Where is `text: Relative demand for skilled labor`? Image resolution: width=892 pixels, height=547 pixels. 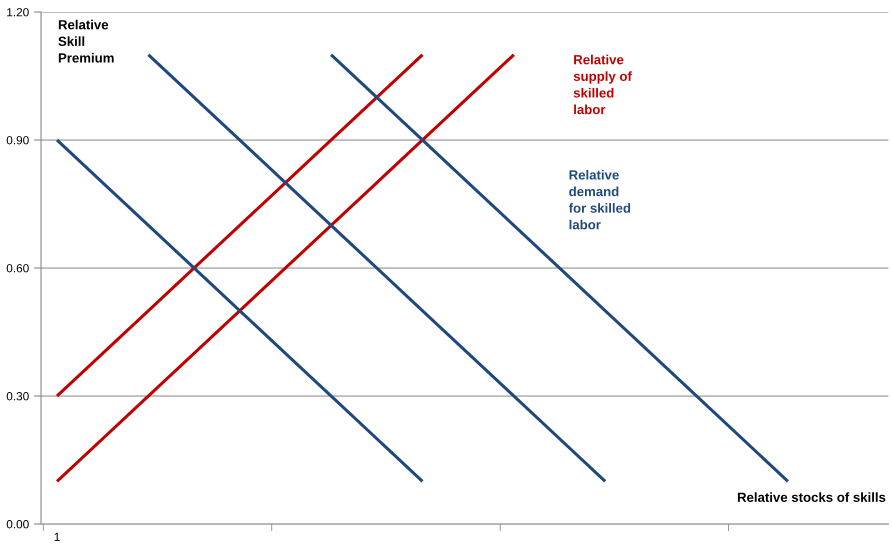 text: Relative demand for skilled labor is located at coordinates (599, 200).